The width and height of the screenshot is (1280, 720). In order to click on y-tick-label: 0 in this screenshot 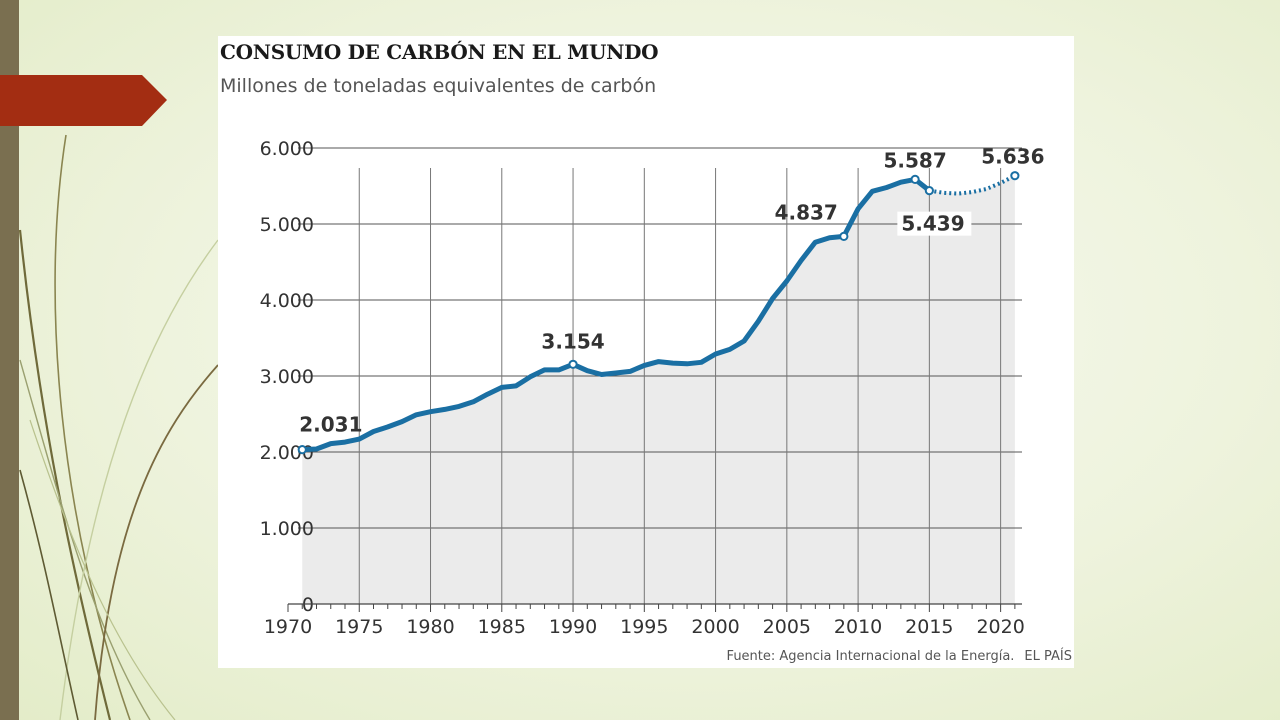, I will do `click(308, 605)`.